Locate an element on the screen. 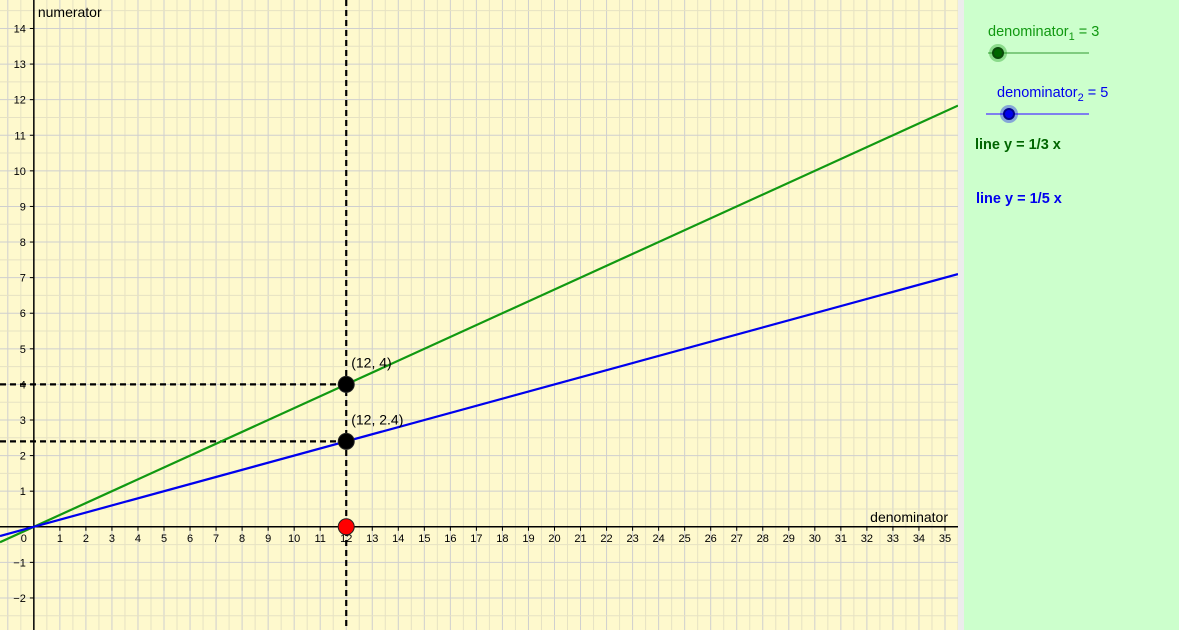 This screenshot has height=630, width=1179. y-tick-label: 12 is located at coordinates (20, 101).